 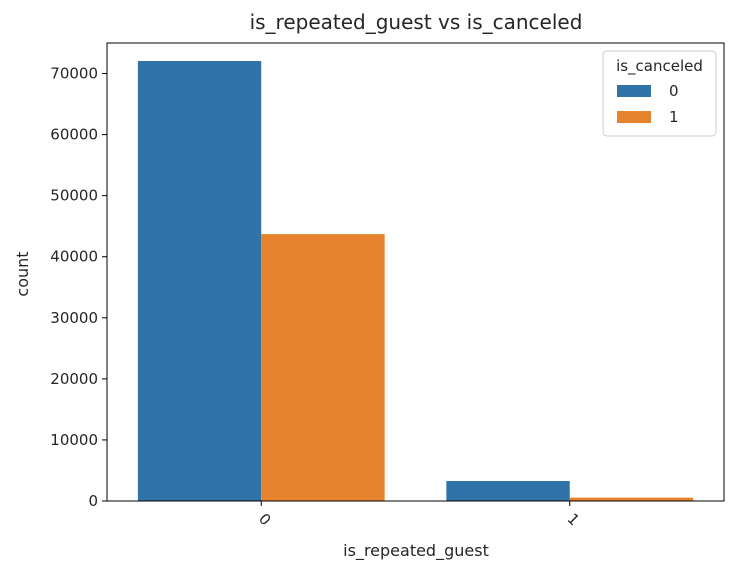 I want to click on y-tick-label-40000: 40000, so click(x=74, y=257).